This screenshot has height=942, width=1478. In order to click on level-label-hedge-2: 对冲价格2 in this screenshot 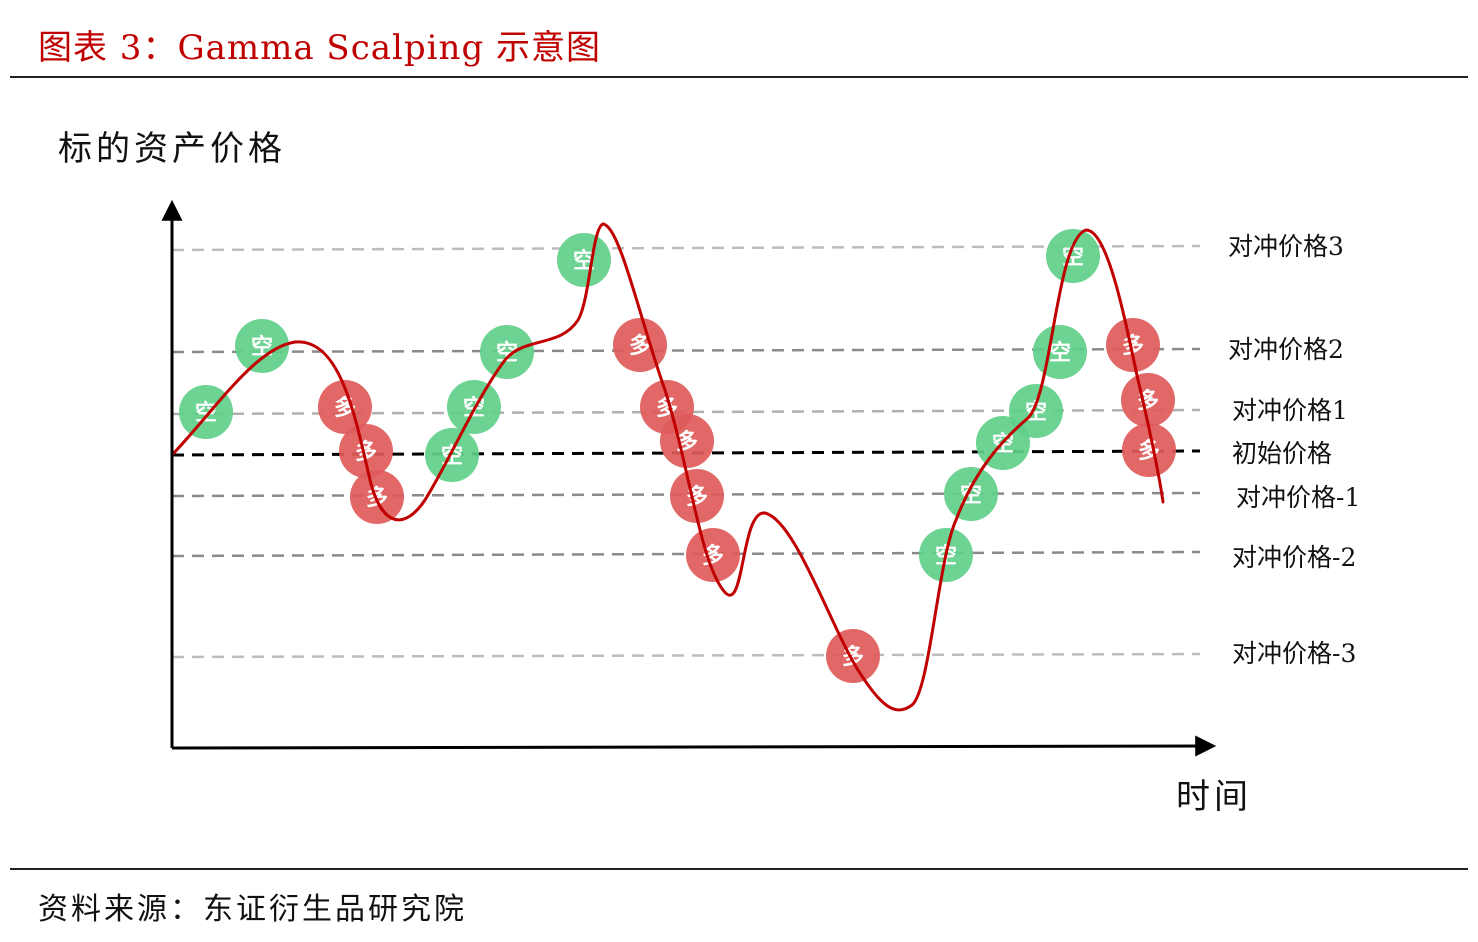, I will do `click(1286, 349)`.